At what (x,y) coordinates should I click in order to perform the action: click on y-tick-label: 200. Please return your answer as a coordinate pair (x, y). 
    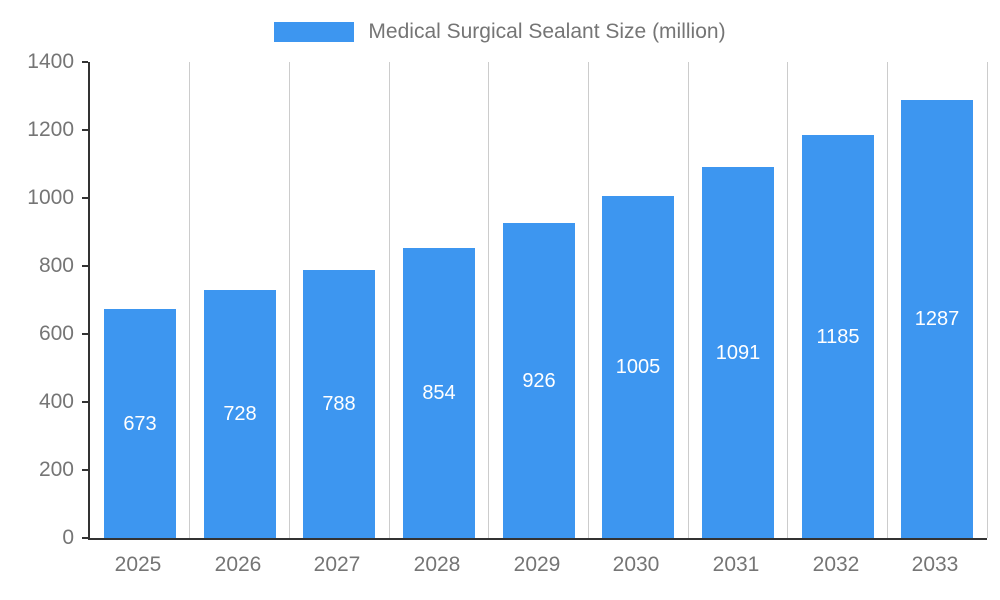
    Looking at the image, I should click on (56, 469).